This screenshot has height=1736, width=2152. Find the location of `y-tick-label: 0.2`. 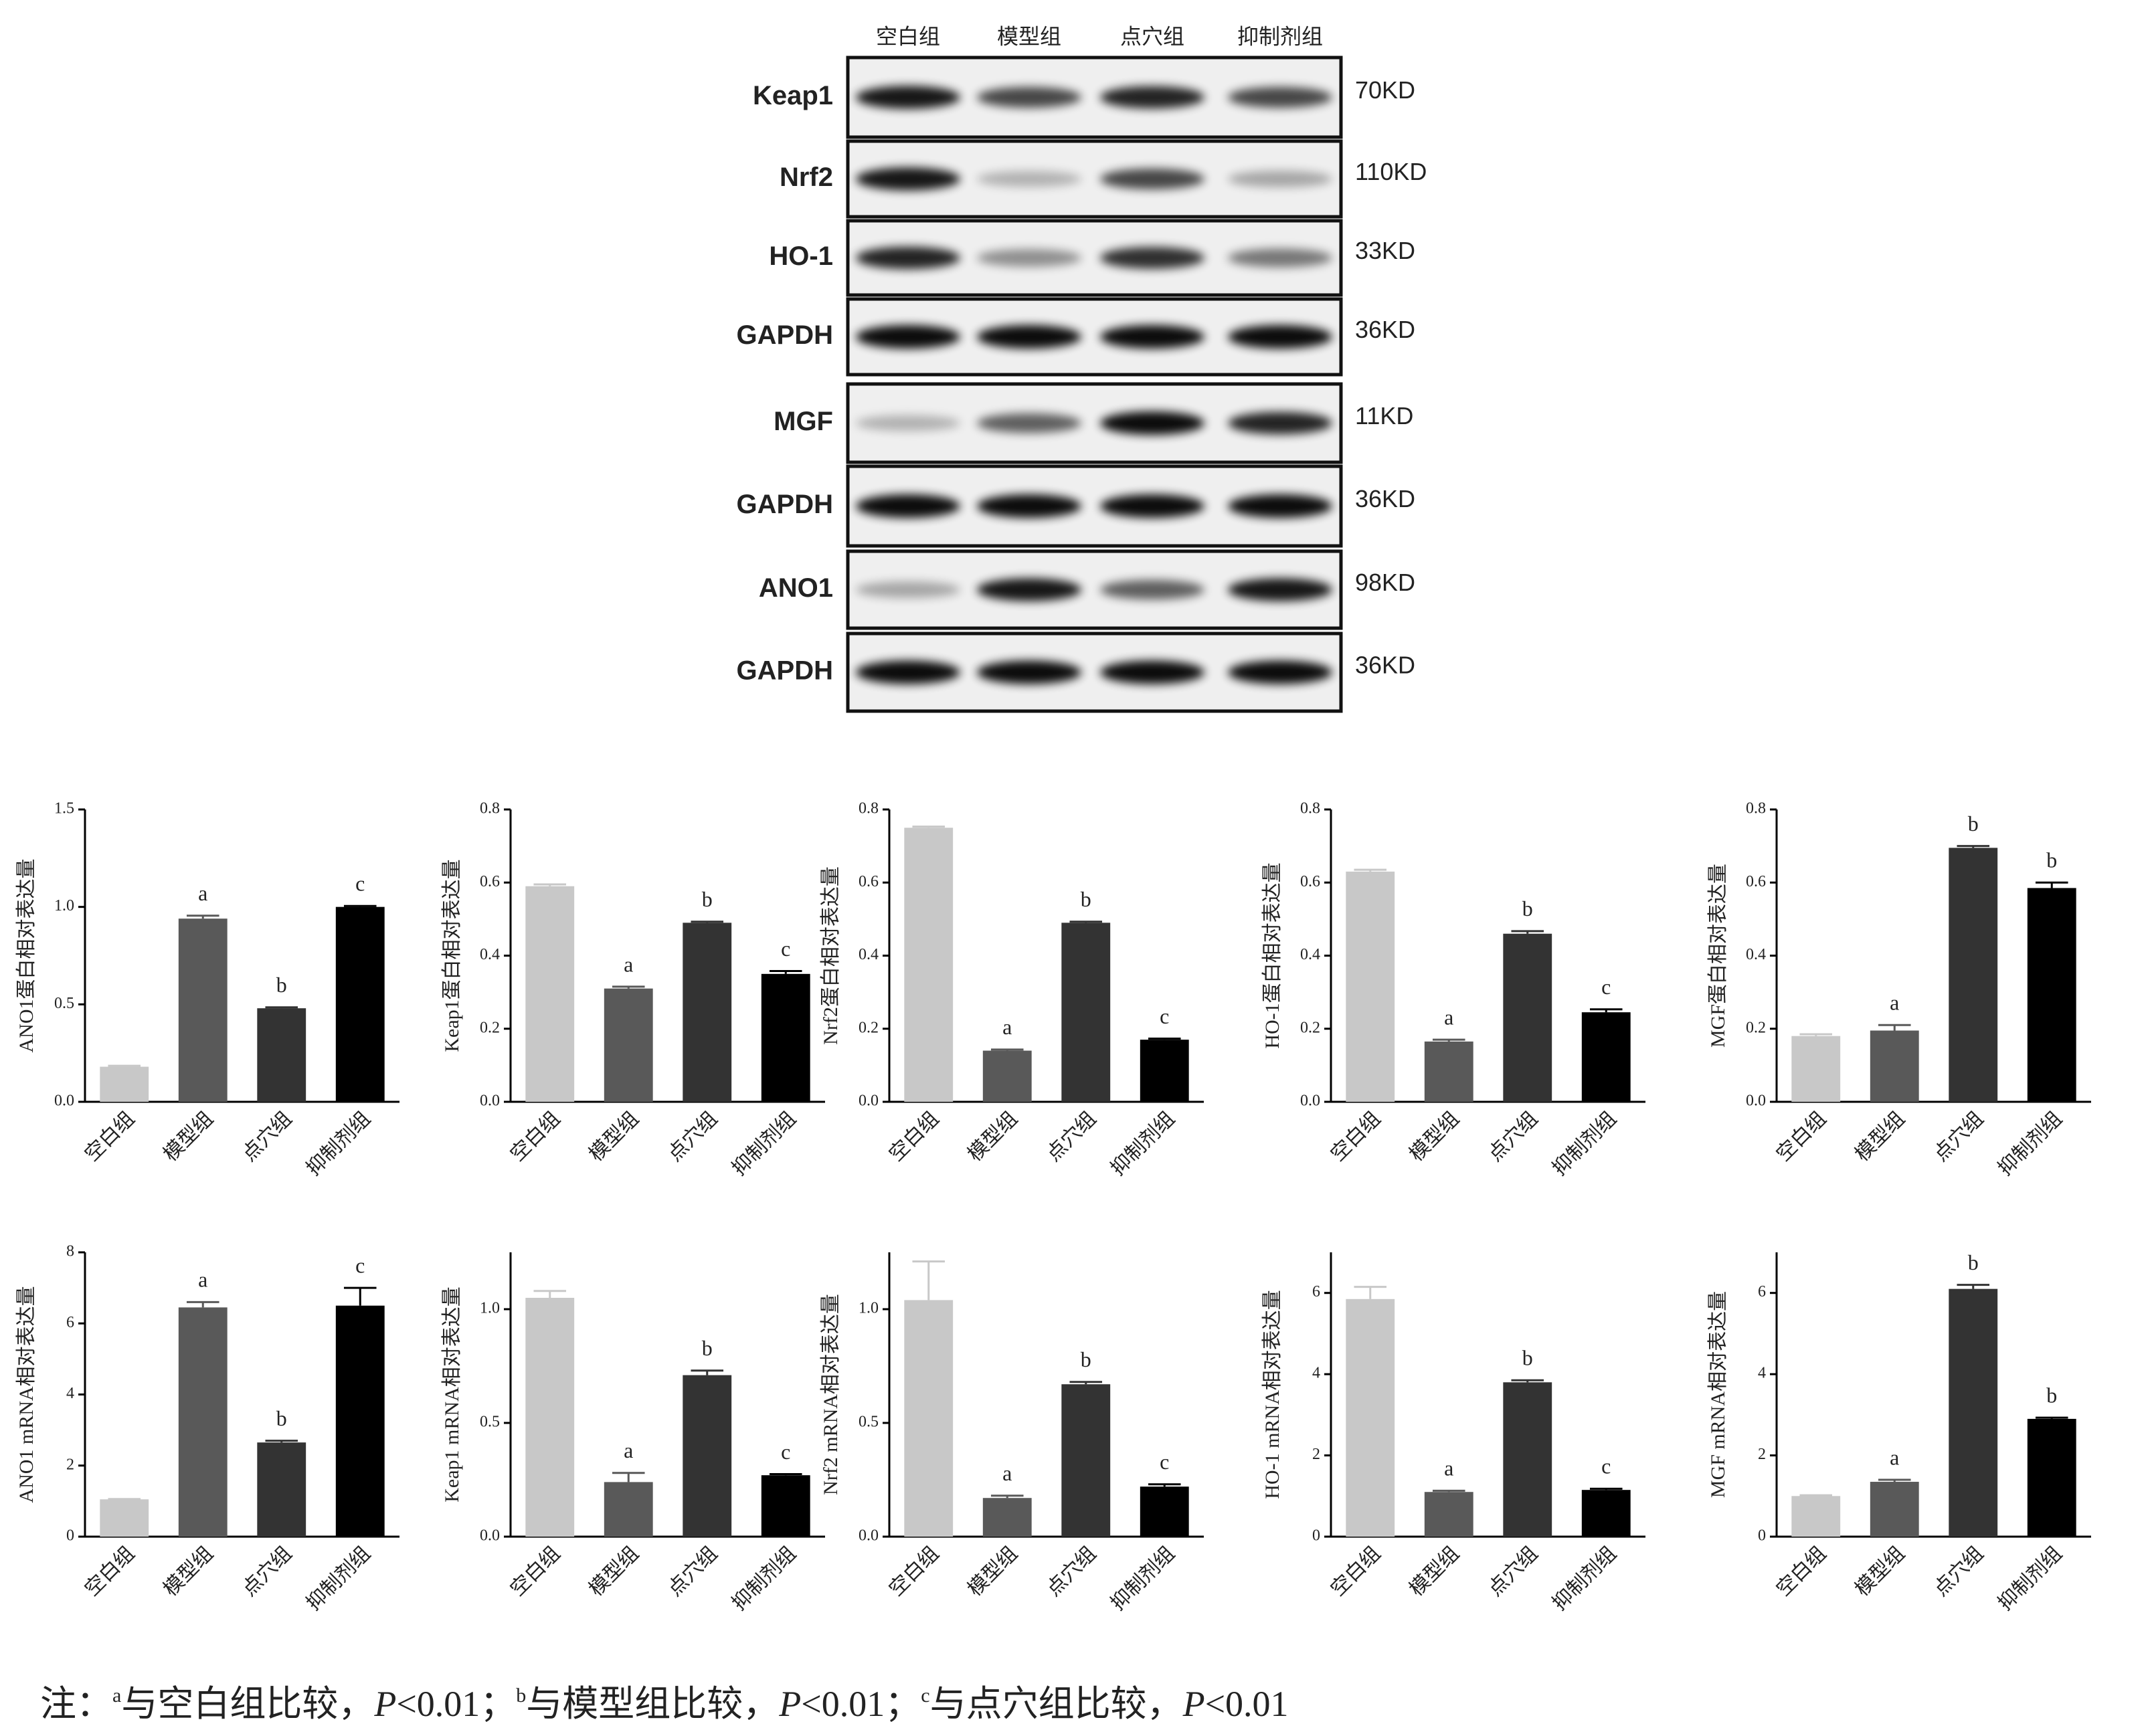

y-tick-label: 0.2 is located at coordinates (869, 1027).